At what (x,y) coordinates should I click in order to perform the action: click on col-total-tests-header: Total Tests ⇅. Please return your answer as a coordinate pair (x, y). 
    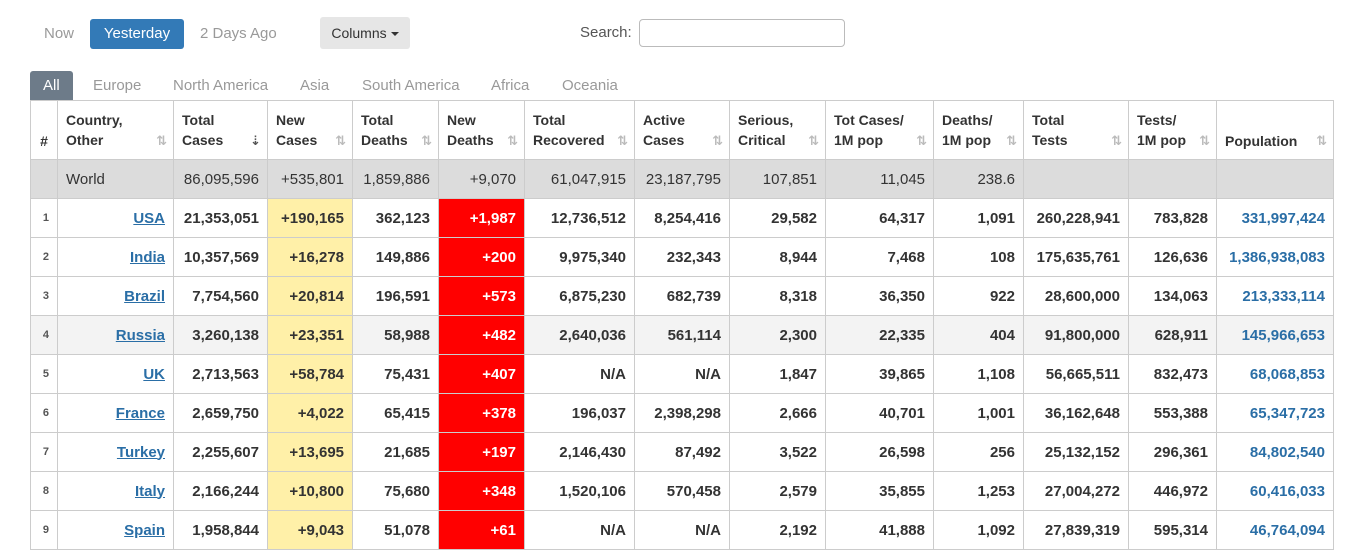
    Looking at the image, I should click on (1076, 130).